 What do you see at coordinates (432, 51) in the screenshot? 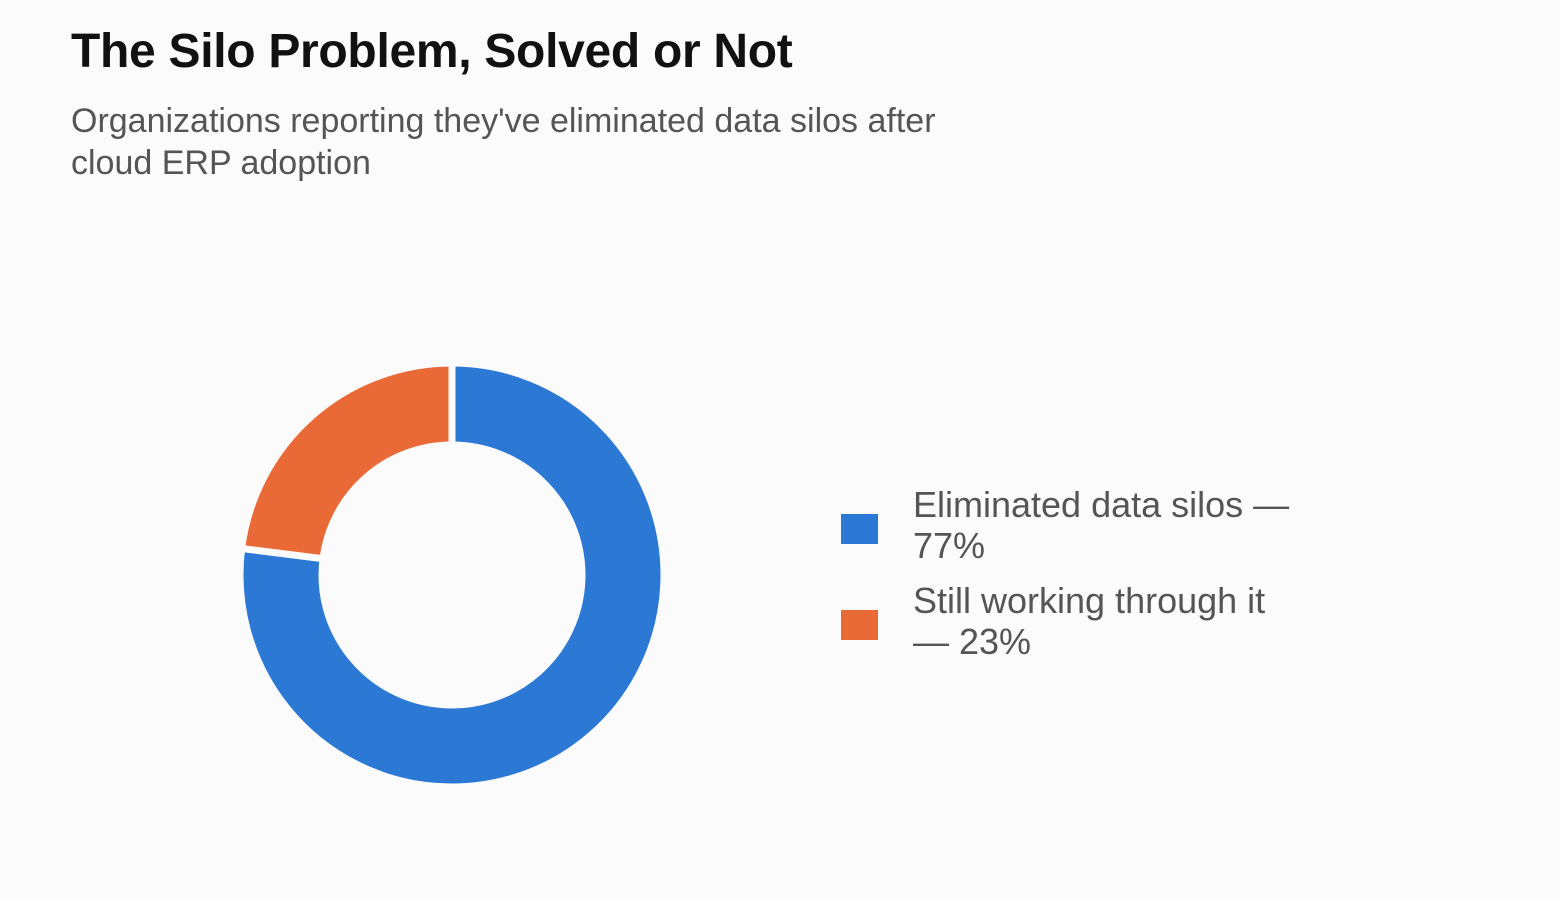
I see `chart-title: The Silo Problem, Solved or Not` at bounding box center [432, 51].